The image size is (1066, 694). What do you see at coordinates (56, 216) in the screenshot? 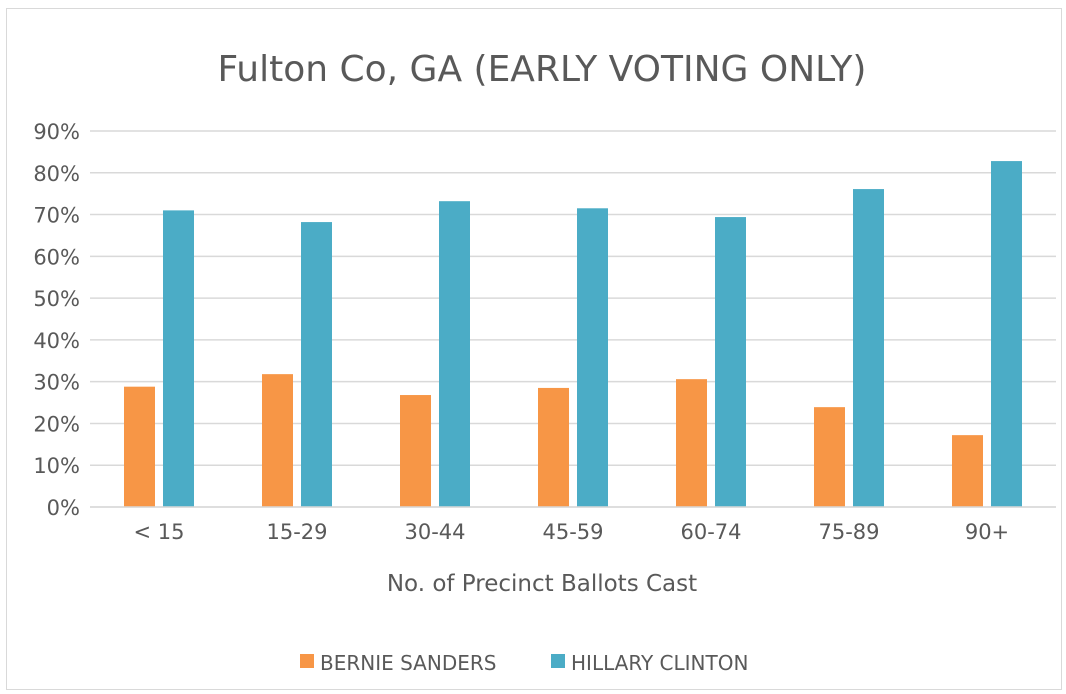
I see `y-tick-label: 70%` at bounding box center [56, 216].